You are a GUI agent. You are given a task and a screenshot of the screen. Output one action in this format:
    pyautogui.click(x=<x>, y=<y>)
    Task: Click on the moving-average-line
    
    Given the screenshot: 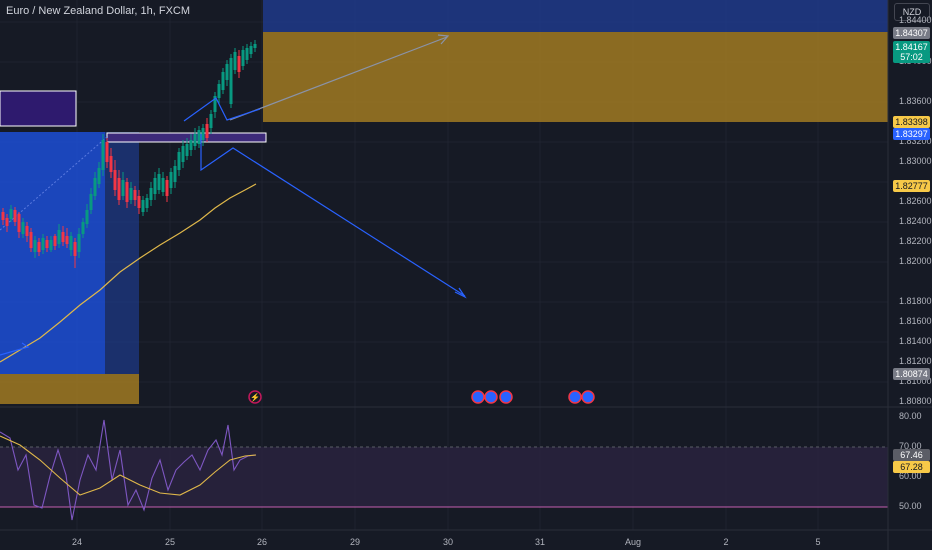 What is the action you would take?
    pyautogui.click(x=128, y=273)
    